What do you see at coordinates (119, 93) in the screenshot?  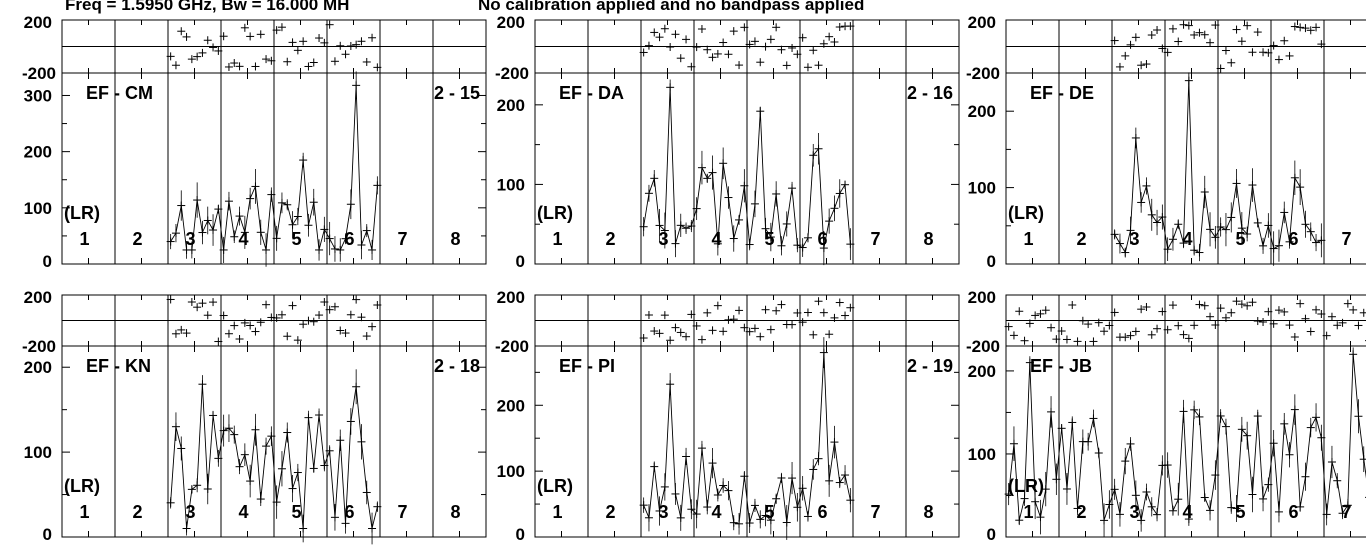 I see `baseline-label: EF - CM` at bounding box center [119, 93].